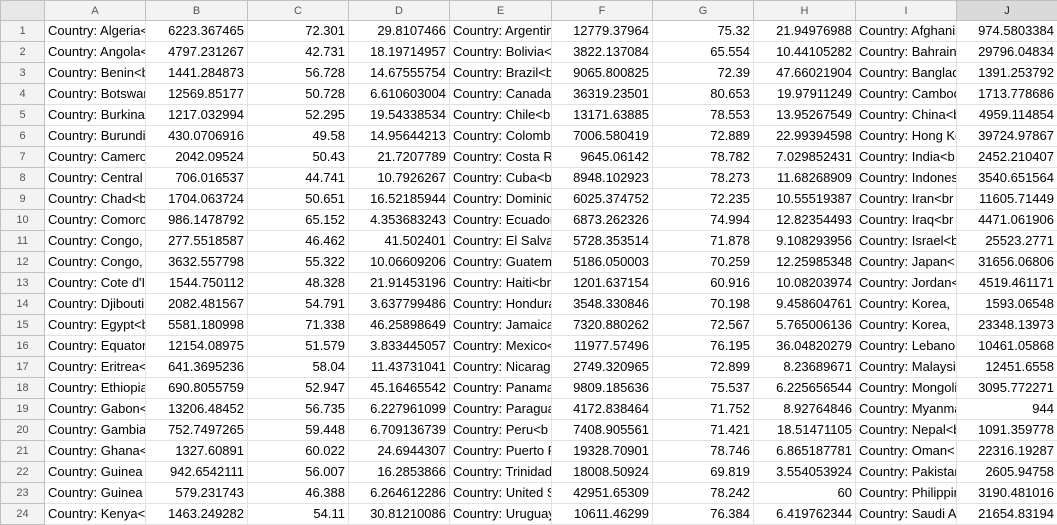 This screenshot has width=1057, height=525. What do you see at coordinates (1007, 346) in the screenshot?
I see `cell-j: 10461.05868` at bounding box center [1007, 346].